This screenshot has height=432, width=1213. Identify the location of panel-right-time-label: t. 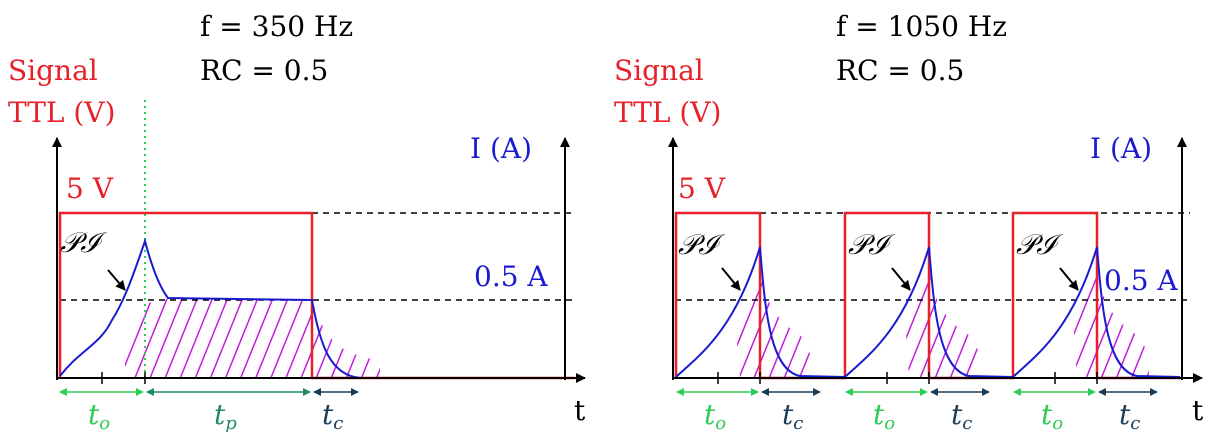
(1198, 410).